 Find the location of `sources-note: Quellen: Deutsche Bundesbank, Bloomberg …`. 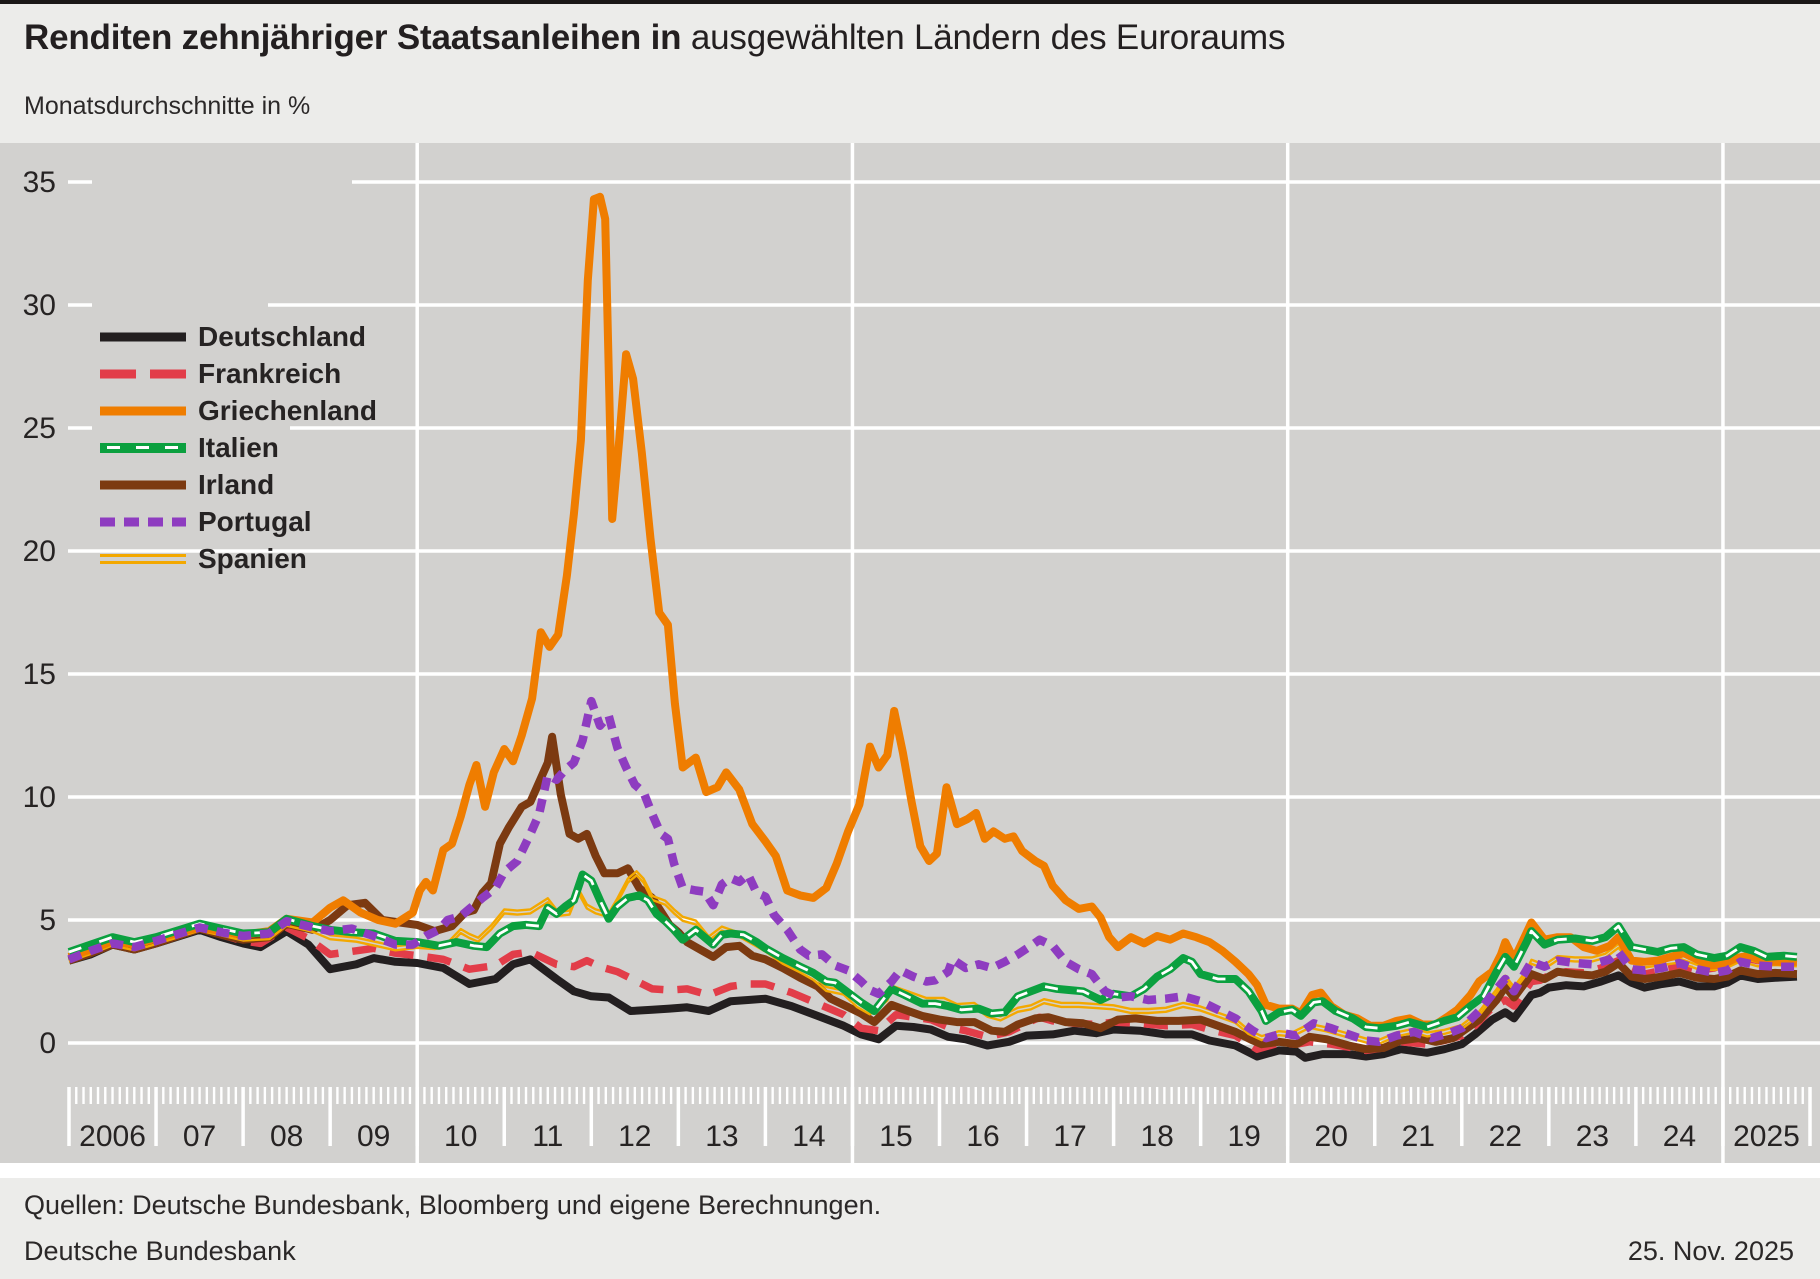

sources-note: Quellen: Deutsche Bundesbank, Bloomberg … is located at coordinates (453, 1205).